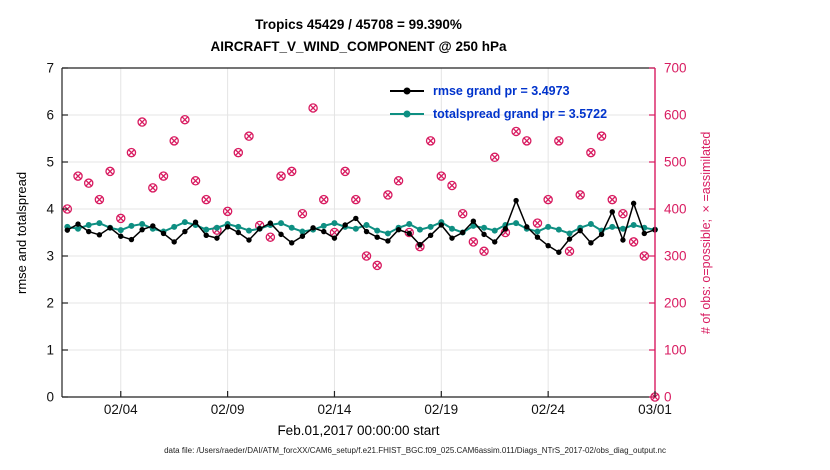  What do you see at coordinates (50, 209) in the screenshot?
I see `svg-text: 4` at bounding box center [50, 209].